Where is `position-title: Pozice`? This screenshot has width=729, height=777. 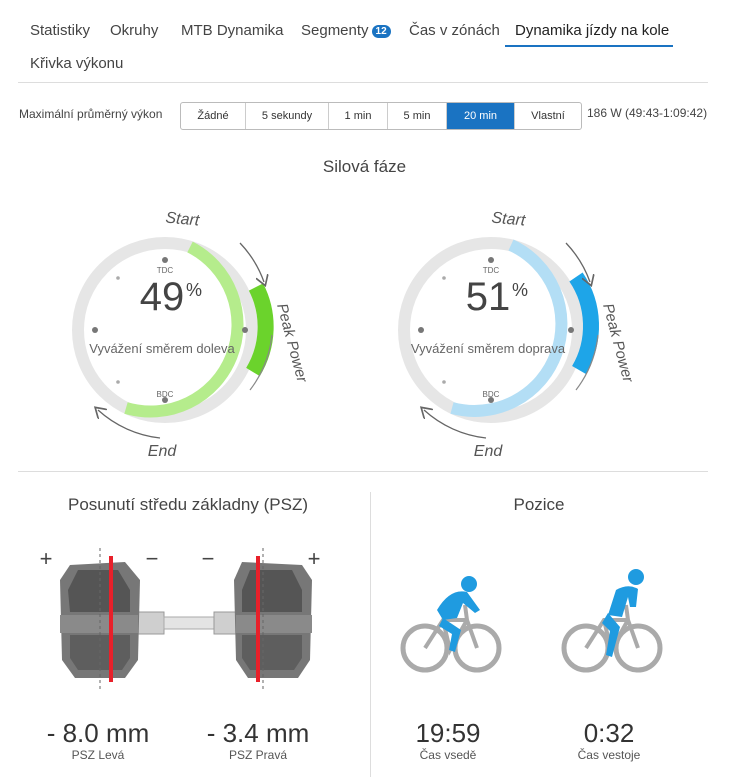 position-title: Pozice is located at coordinates (539, 504).